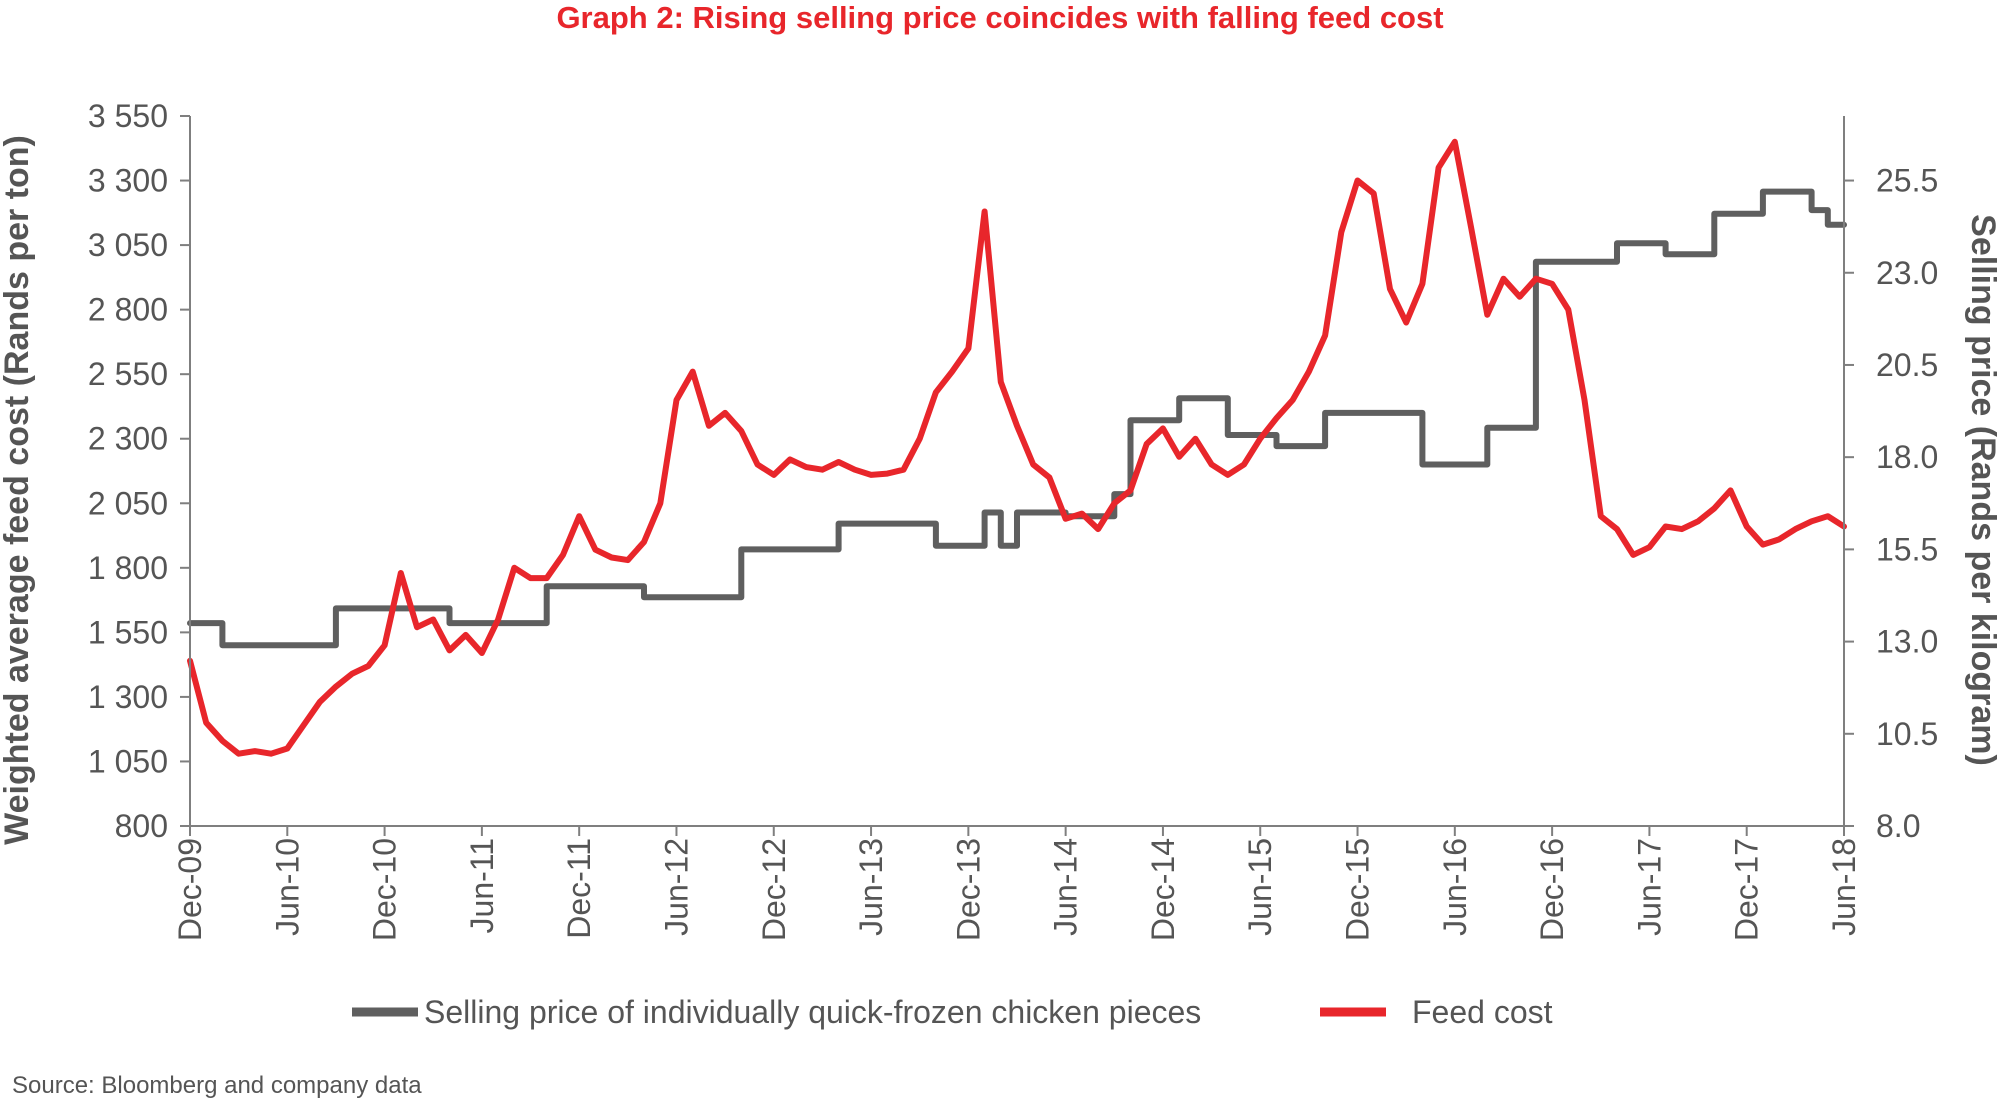 The height and width of the screenshot is (1102, 2000). I want to click on y-left-tick-label: 1 300, so click(128, 697).